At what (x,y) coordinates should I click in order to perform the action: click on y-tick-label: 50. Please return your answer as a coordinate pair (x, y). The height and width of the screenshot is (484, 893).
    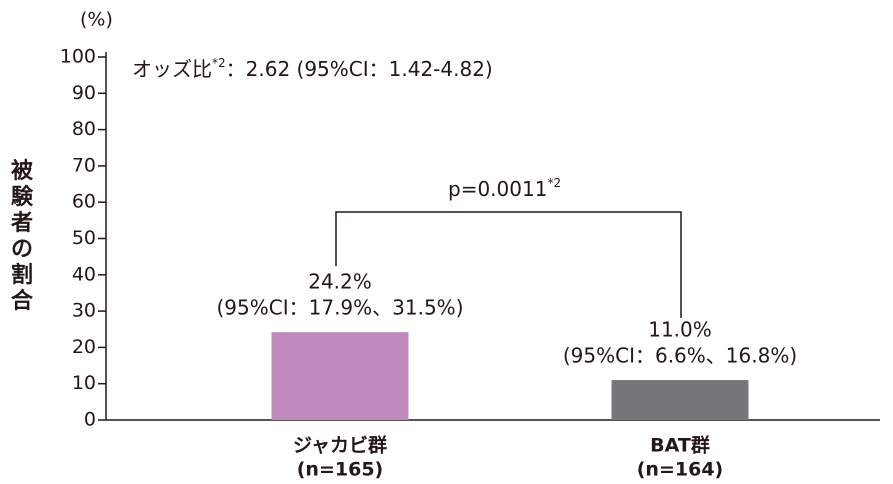
    Looking at the image, I should click on (84, 238).